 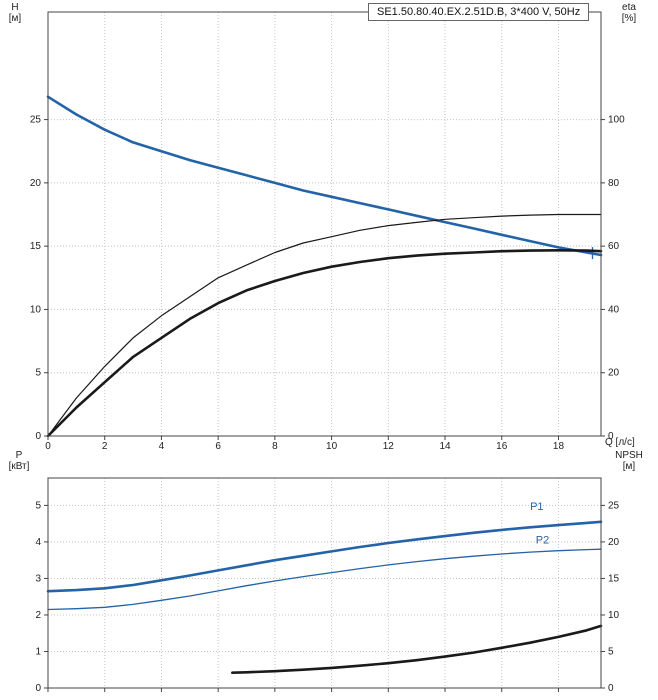 What do you see at coordinates (38, 542) in the screenshot?
I see `y-left-tick-label: 4` at bounding box center [38, 542].